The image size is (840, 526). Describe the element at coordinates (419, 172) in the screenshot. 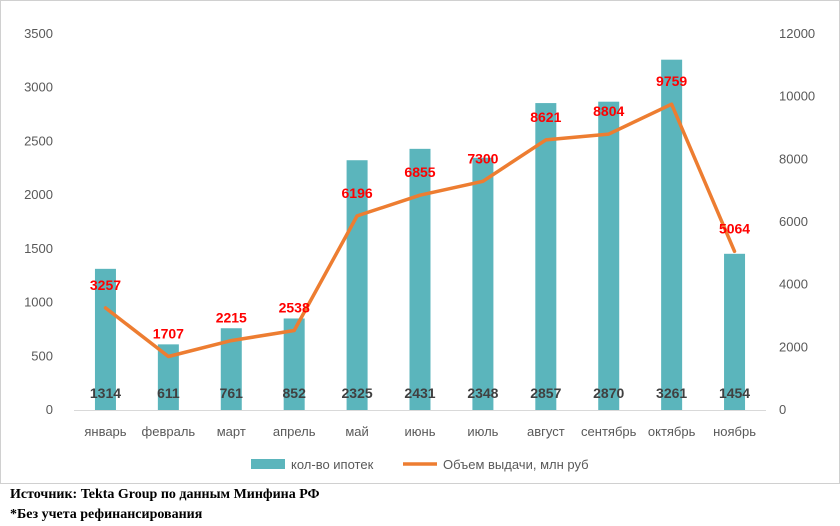

I see `line-value-label: 6855` at that location.